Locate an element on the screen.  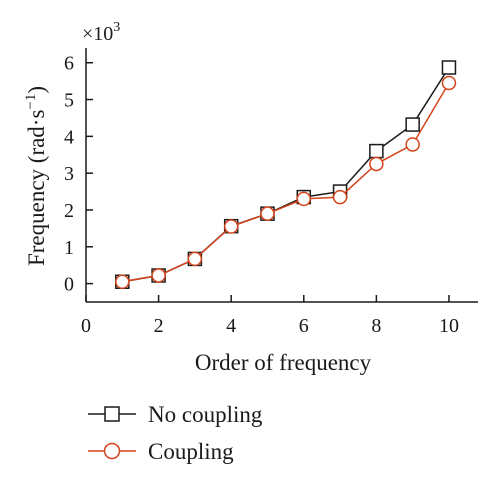
x-tick-label: 10 is located at coordinates (449, 326).